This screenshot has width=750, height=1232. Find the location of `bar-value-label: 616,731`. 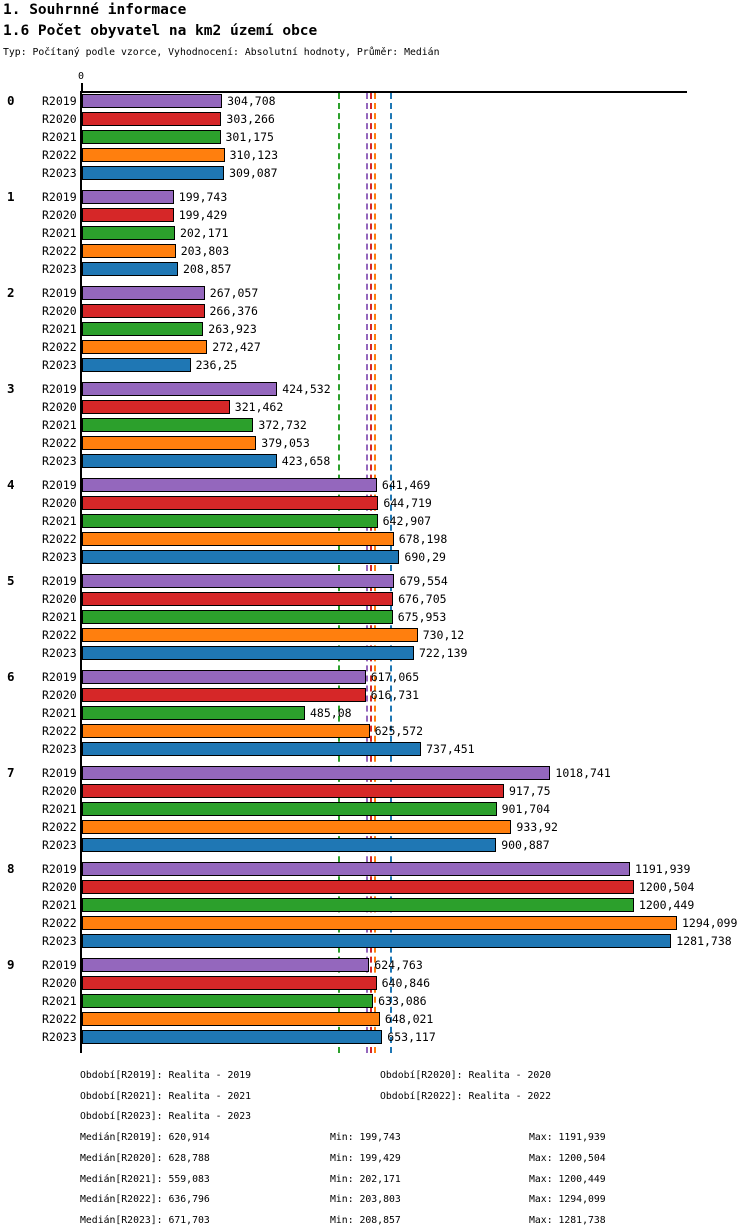

bar-value-label: 616,731 is located at coordinates (395, 695).